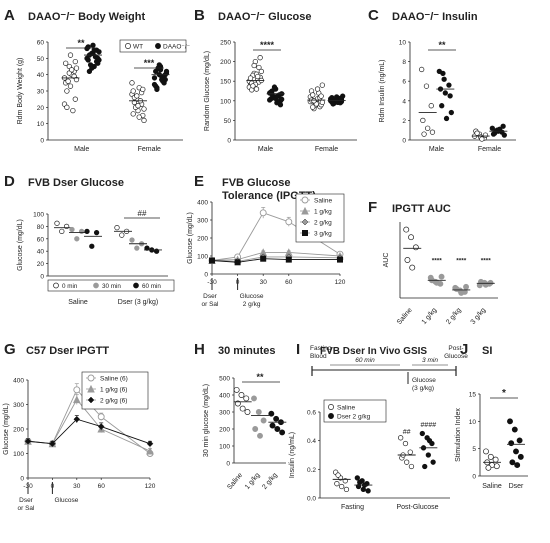 The height and width of the screenshot is (543, 550). Describe the element at coordinates (228, 121) in the screenshot. I see `y-tick-label: 50` at that location.